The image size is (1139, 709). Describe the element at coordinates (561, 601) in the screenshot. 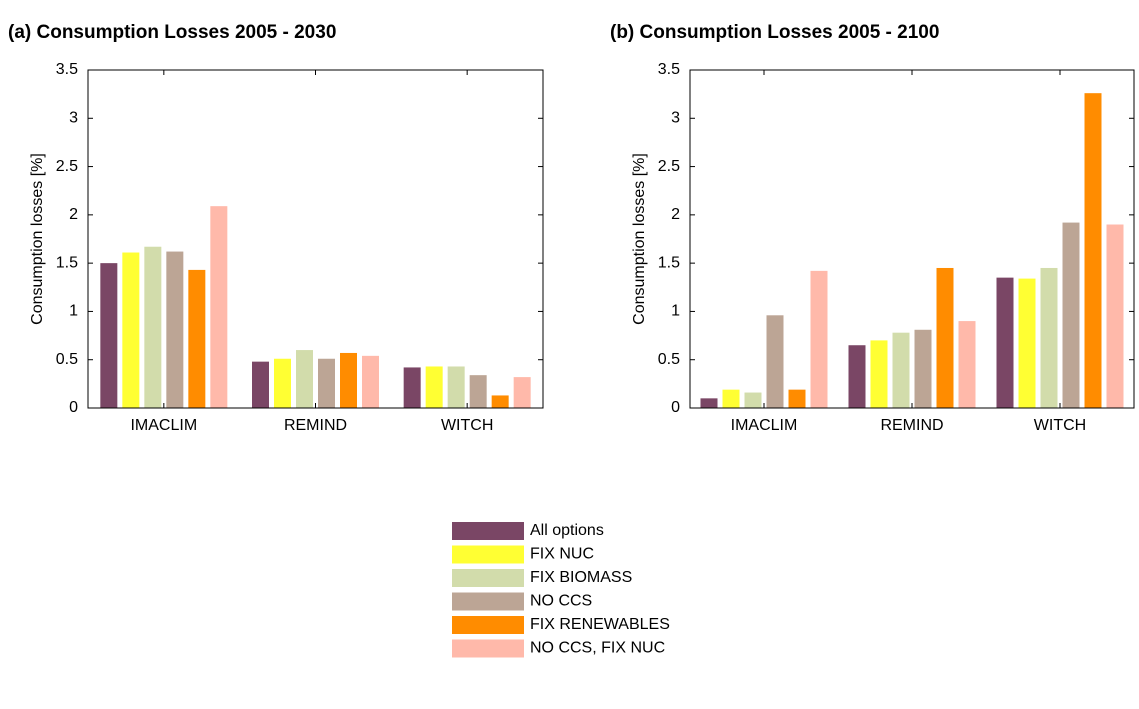

I see `legend-label: NO CCS` at that location.